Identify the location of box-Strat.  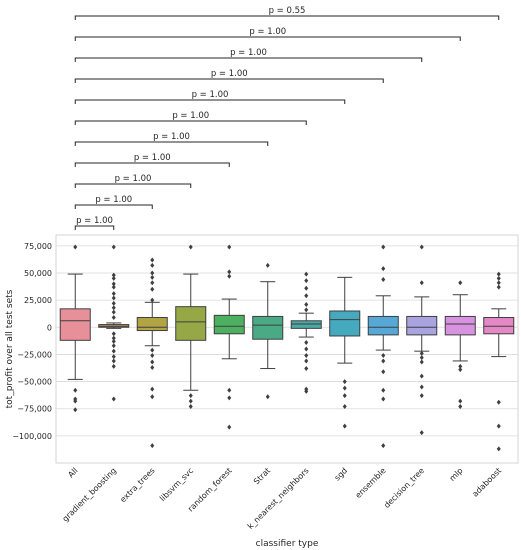
(268, 331).